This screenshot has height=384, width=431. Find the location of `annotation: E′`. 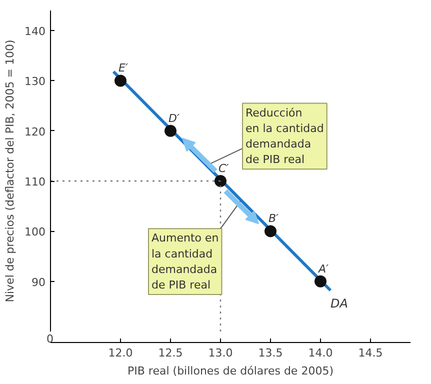

annotation: E′ is located at coordinates (123, 68).